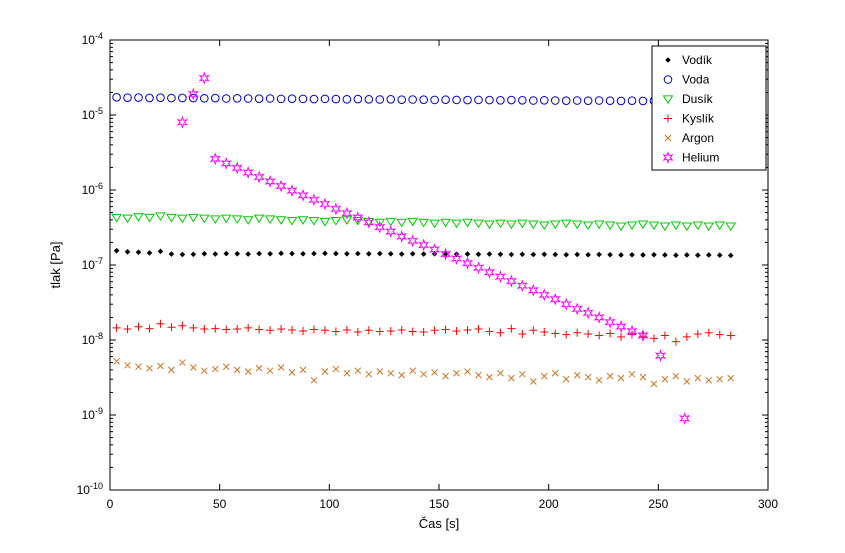  What do you see at coordinates (329, 504) in the screenshot?
I see `x-tick-label: 100` at bounding box center [329, 504].